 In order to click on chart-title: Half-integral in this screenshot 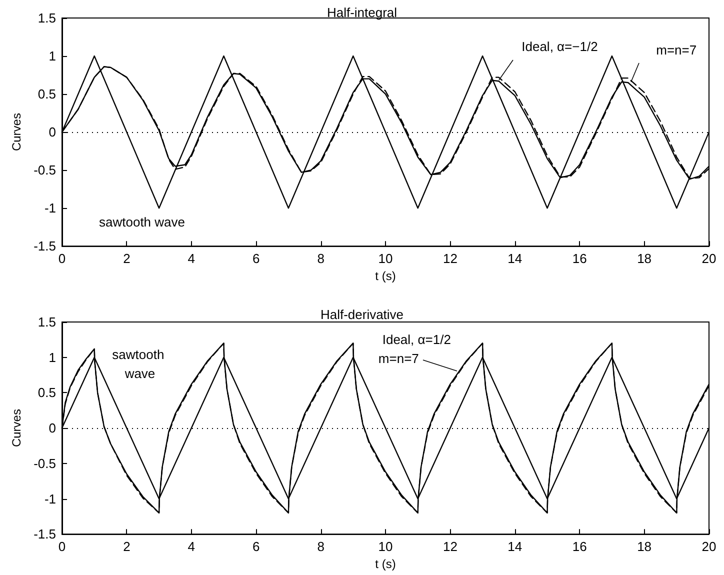, I will do `click(362, 12)`.